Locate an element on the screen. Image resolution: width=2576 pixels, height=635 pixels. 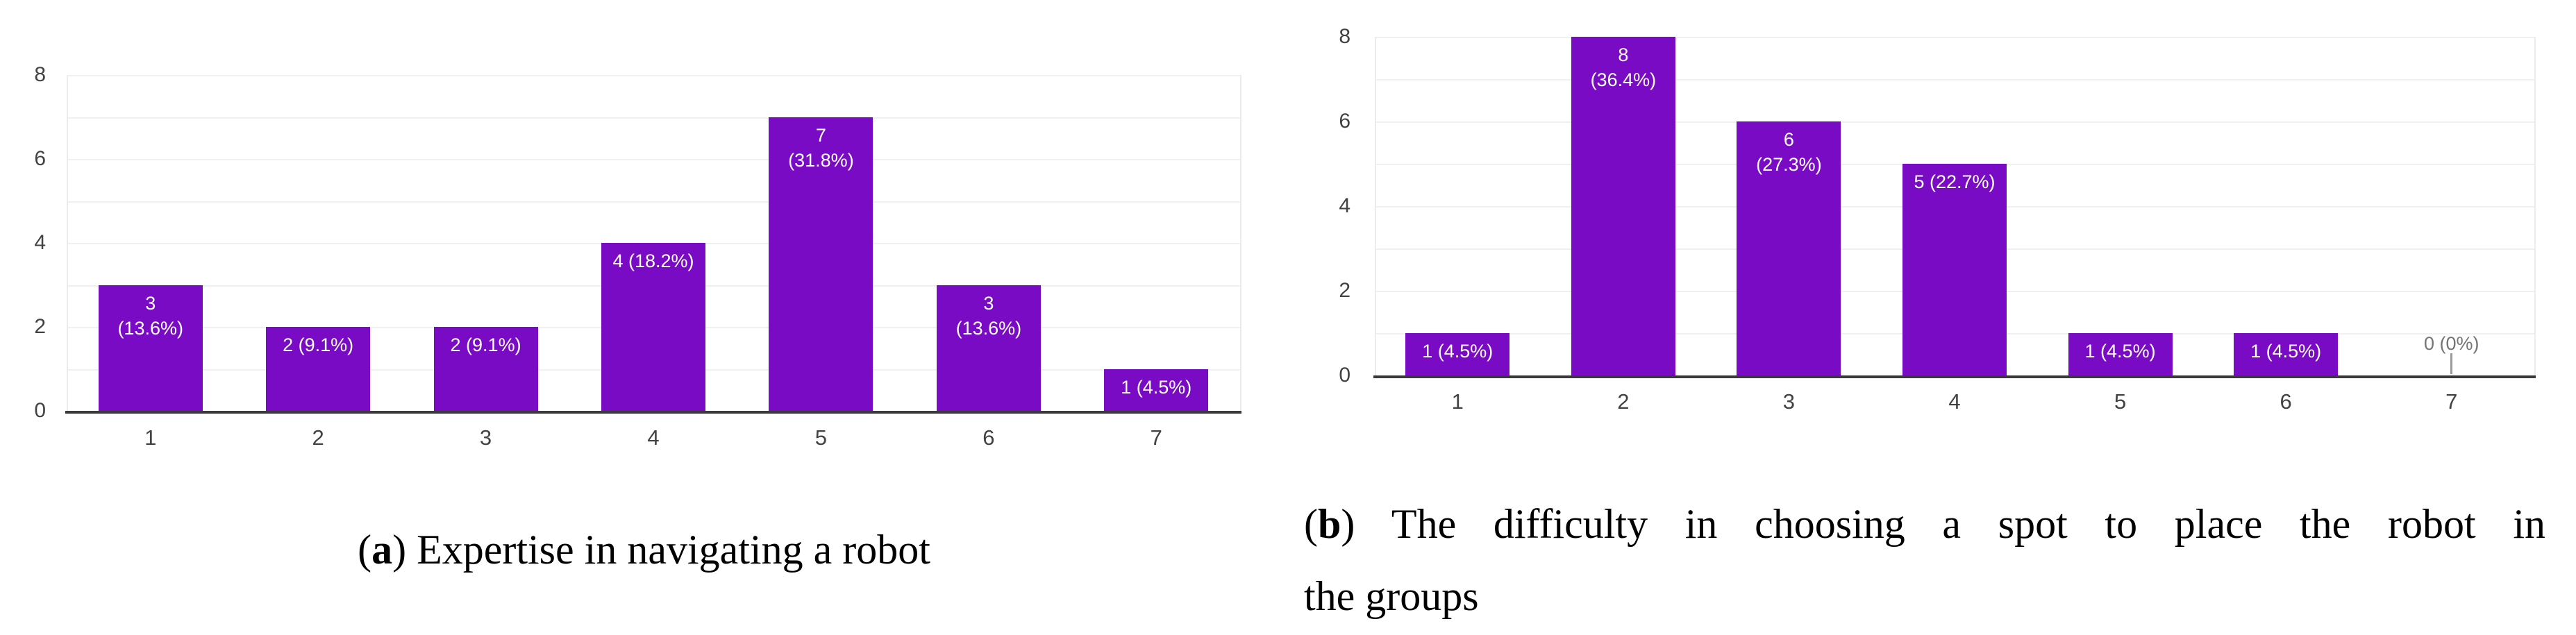
caption-b-paren: ( is located at coordinates (1311, 524).